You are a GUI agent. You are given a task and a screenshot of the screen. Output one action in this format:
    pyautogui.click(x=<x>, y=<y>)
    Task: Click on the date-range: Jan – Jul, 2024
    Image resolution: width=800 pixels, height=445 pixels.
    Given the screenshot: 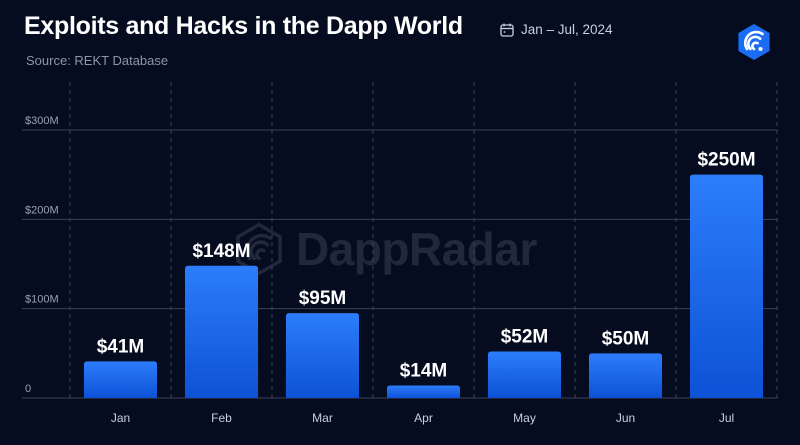 What is the action you would take?
    pyautogui.click(x=556, y=29)
    